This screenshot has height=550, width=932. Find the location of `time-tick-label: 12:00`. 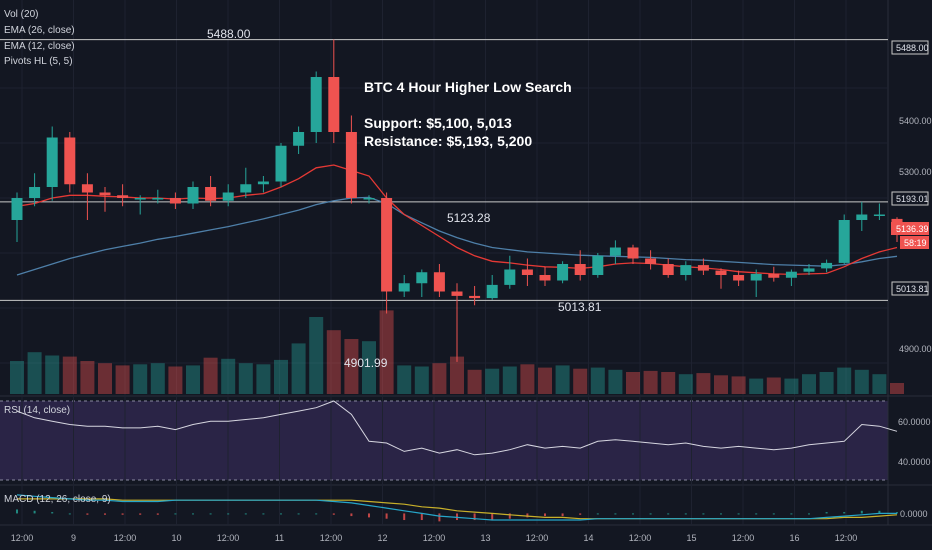

time-tick-label: 12:00 is located at coordinates (537, 538).